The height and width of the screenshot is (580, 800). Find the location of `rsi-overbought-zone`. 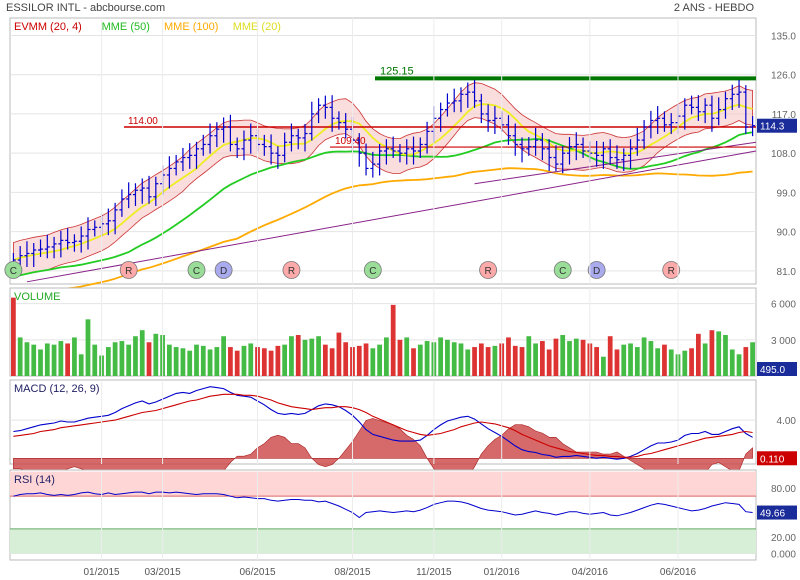

rsi-overbought-zone is located at coordinates (383, 484).